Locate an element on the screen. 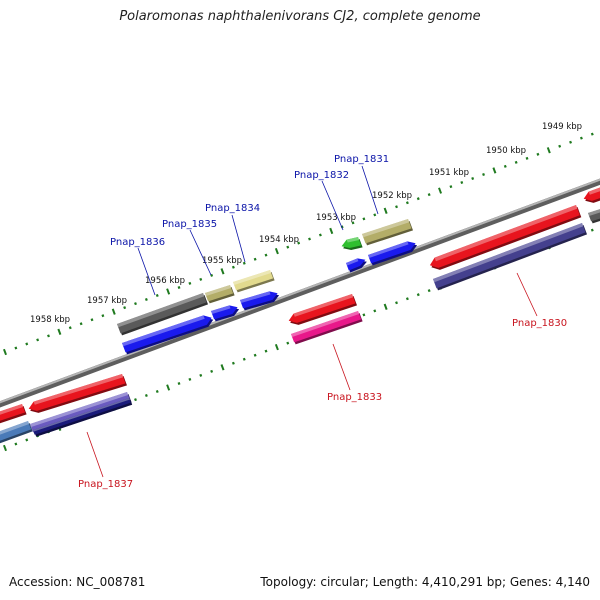  gene-bar-pnap-1830-red is located at coordinates (505, 237).